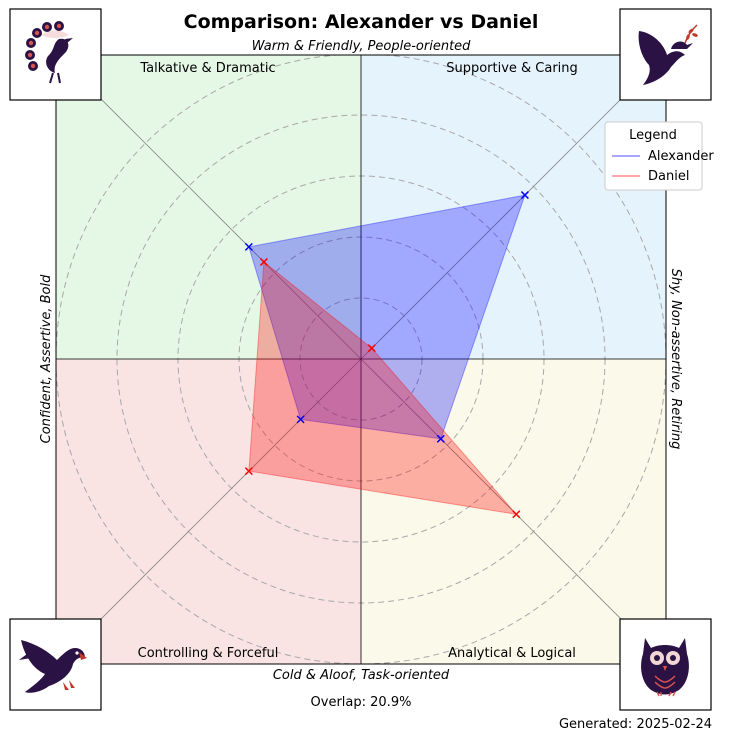  Describe the element at coordinates (665, 664) in the screenshot. I see `owl-icon` at that location.